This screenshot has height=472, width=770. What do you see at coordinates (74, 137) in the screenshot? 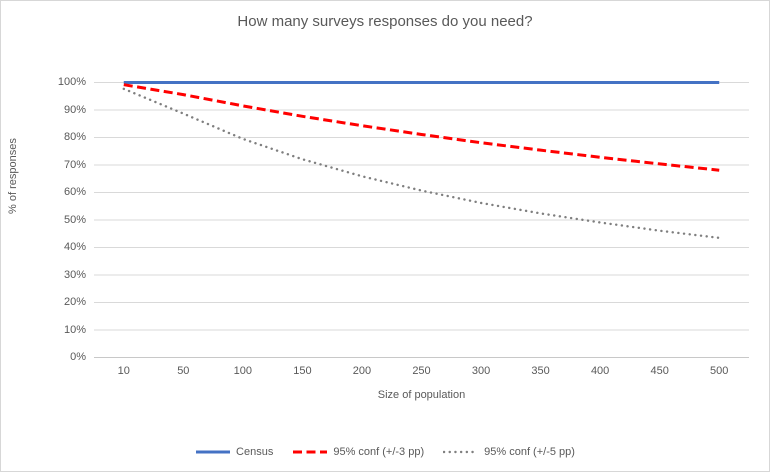
I see `y-tick-label: 80%` at bounding box center [74, 137].